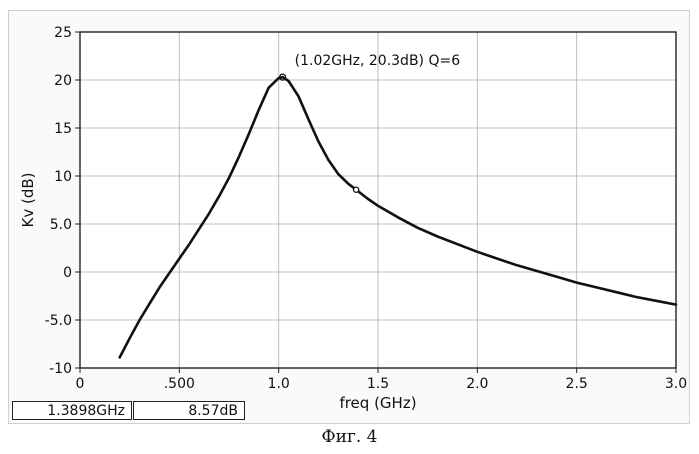 This screenshot has width=699, height=454. What do you see at coordinates (63, 177) in the screenshot?
I see `y-tick-label: 10` at bounding box center [63, 177].